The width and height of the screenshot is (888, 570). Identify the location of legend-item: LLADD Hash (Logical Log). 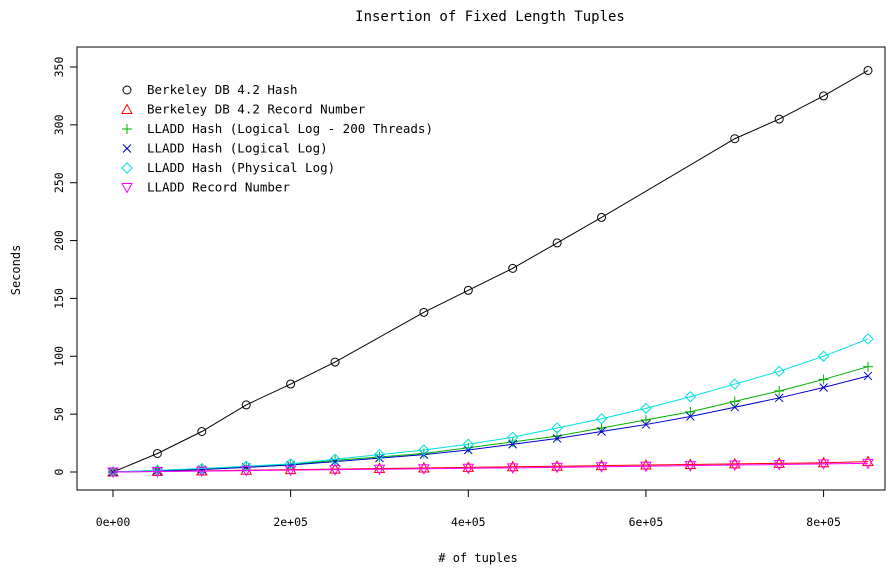
(225, 148).